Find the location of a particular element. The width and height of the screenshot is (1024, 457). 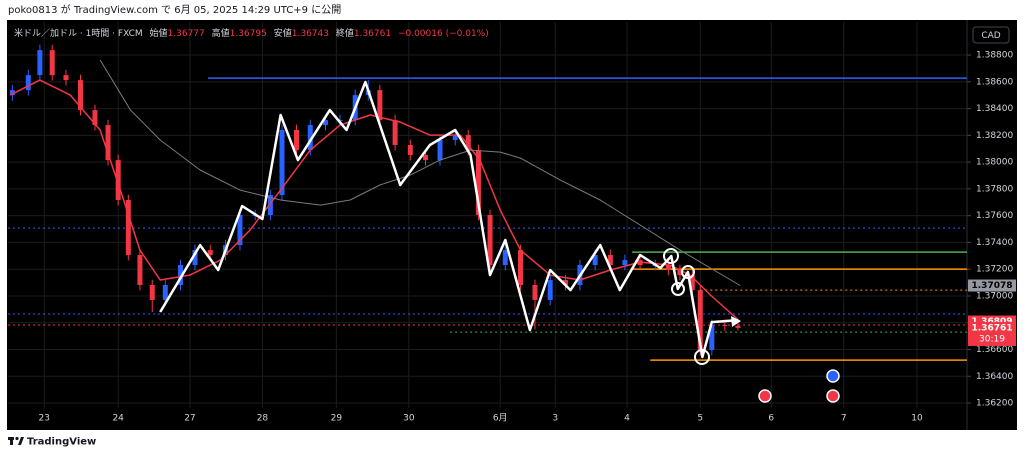

pivot-circles is located at coordinates (686, 306).